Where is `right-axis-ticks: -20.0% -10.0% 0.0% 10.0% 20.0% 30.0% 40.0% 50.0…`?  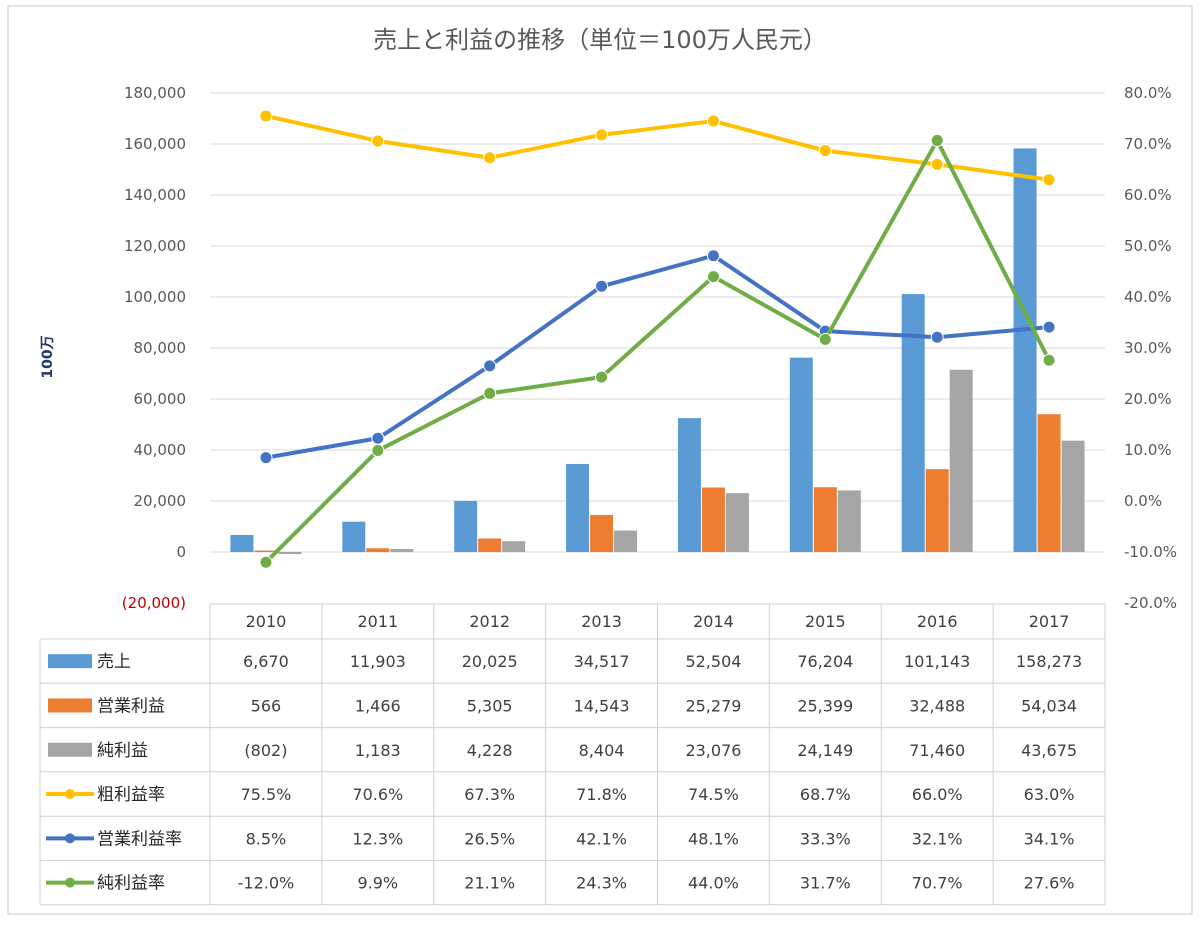
right-axis-ticks: -20.0% -10.0% 0.0% 10.0% 20.0% 30.0% 40.0% 50.0… is located at coordinates (1150, 348).